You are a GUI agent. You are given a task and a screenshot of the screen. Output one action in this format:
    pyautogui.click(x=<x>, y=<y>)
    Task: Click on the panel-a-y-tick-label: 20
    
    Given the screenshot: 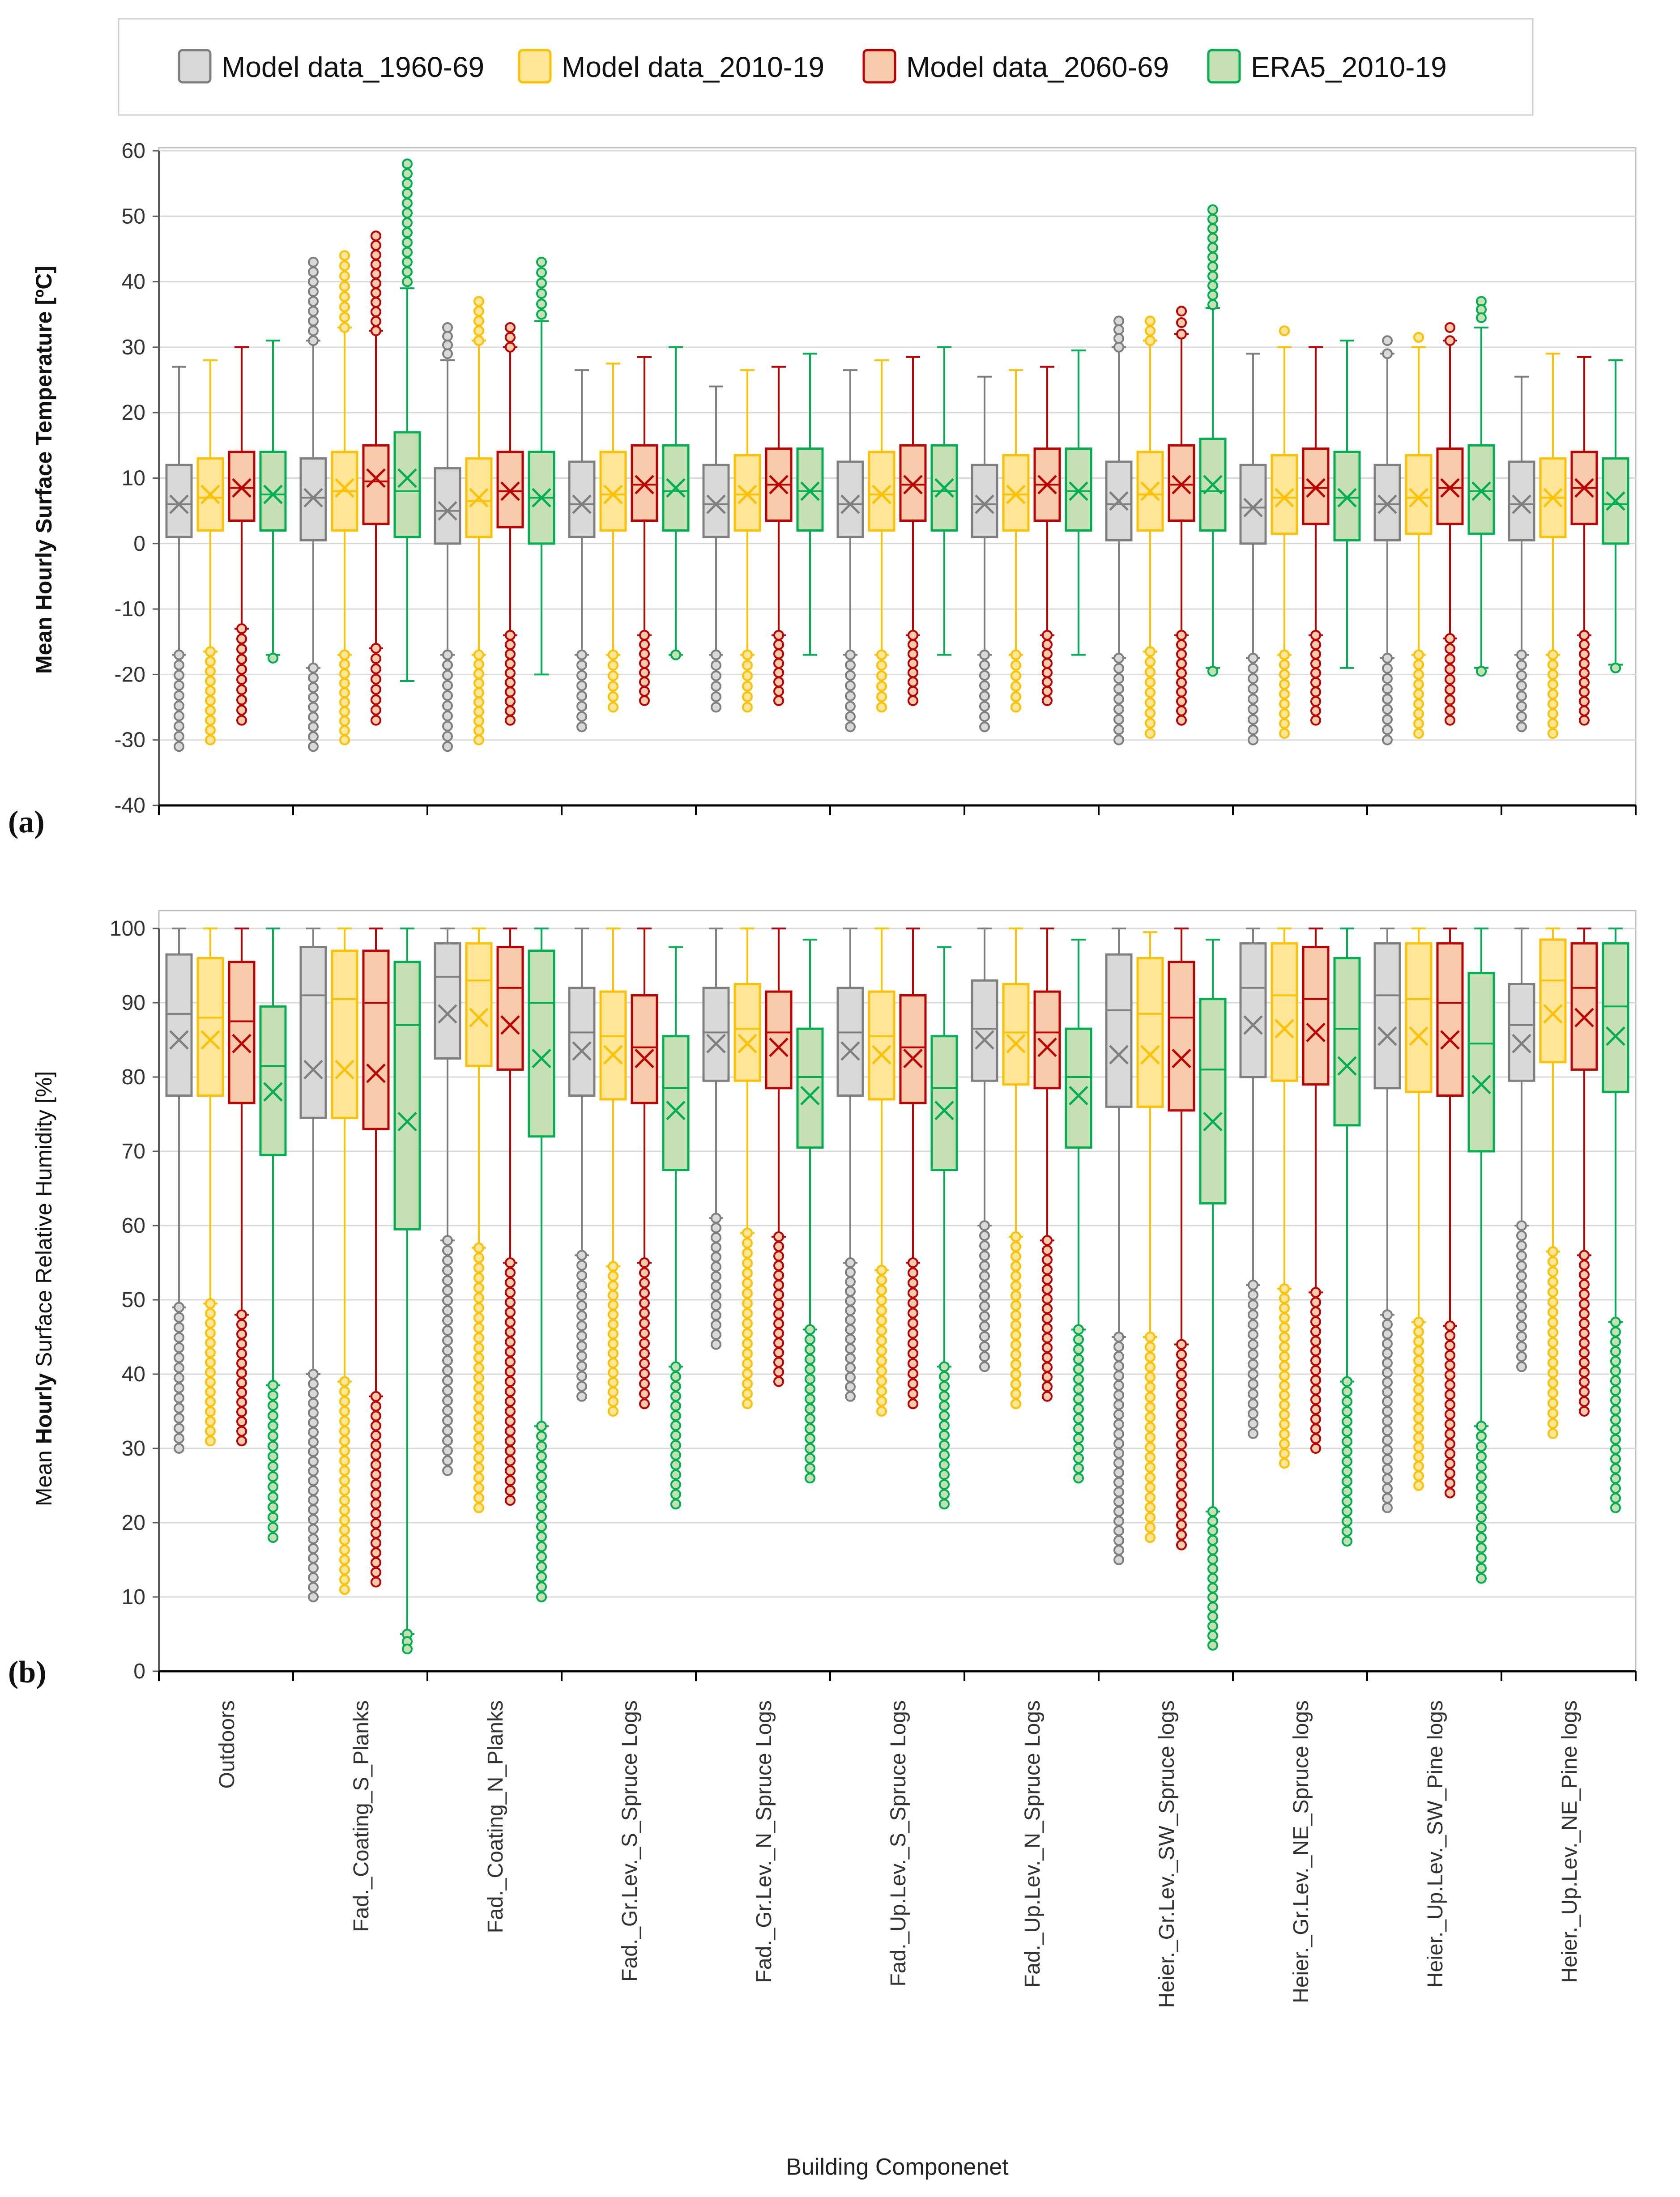 What is the action you would take?
    pyautogui.click(x=133, y=413)
    